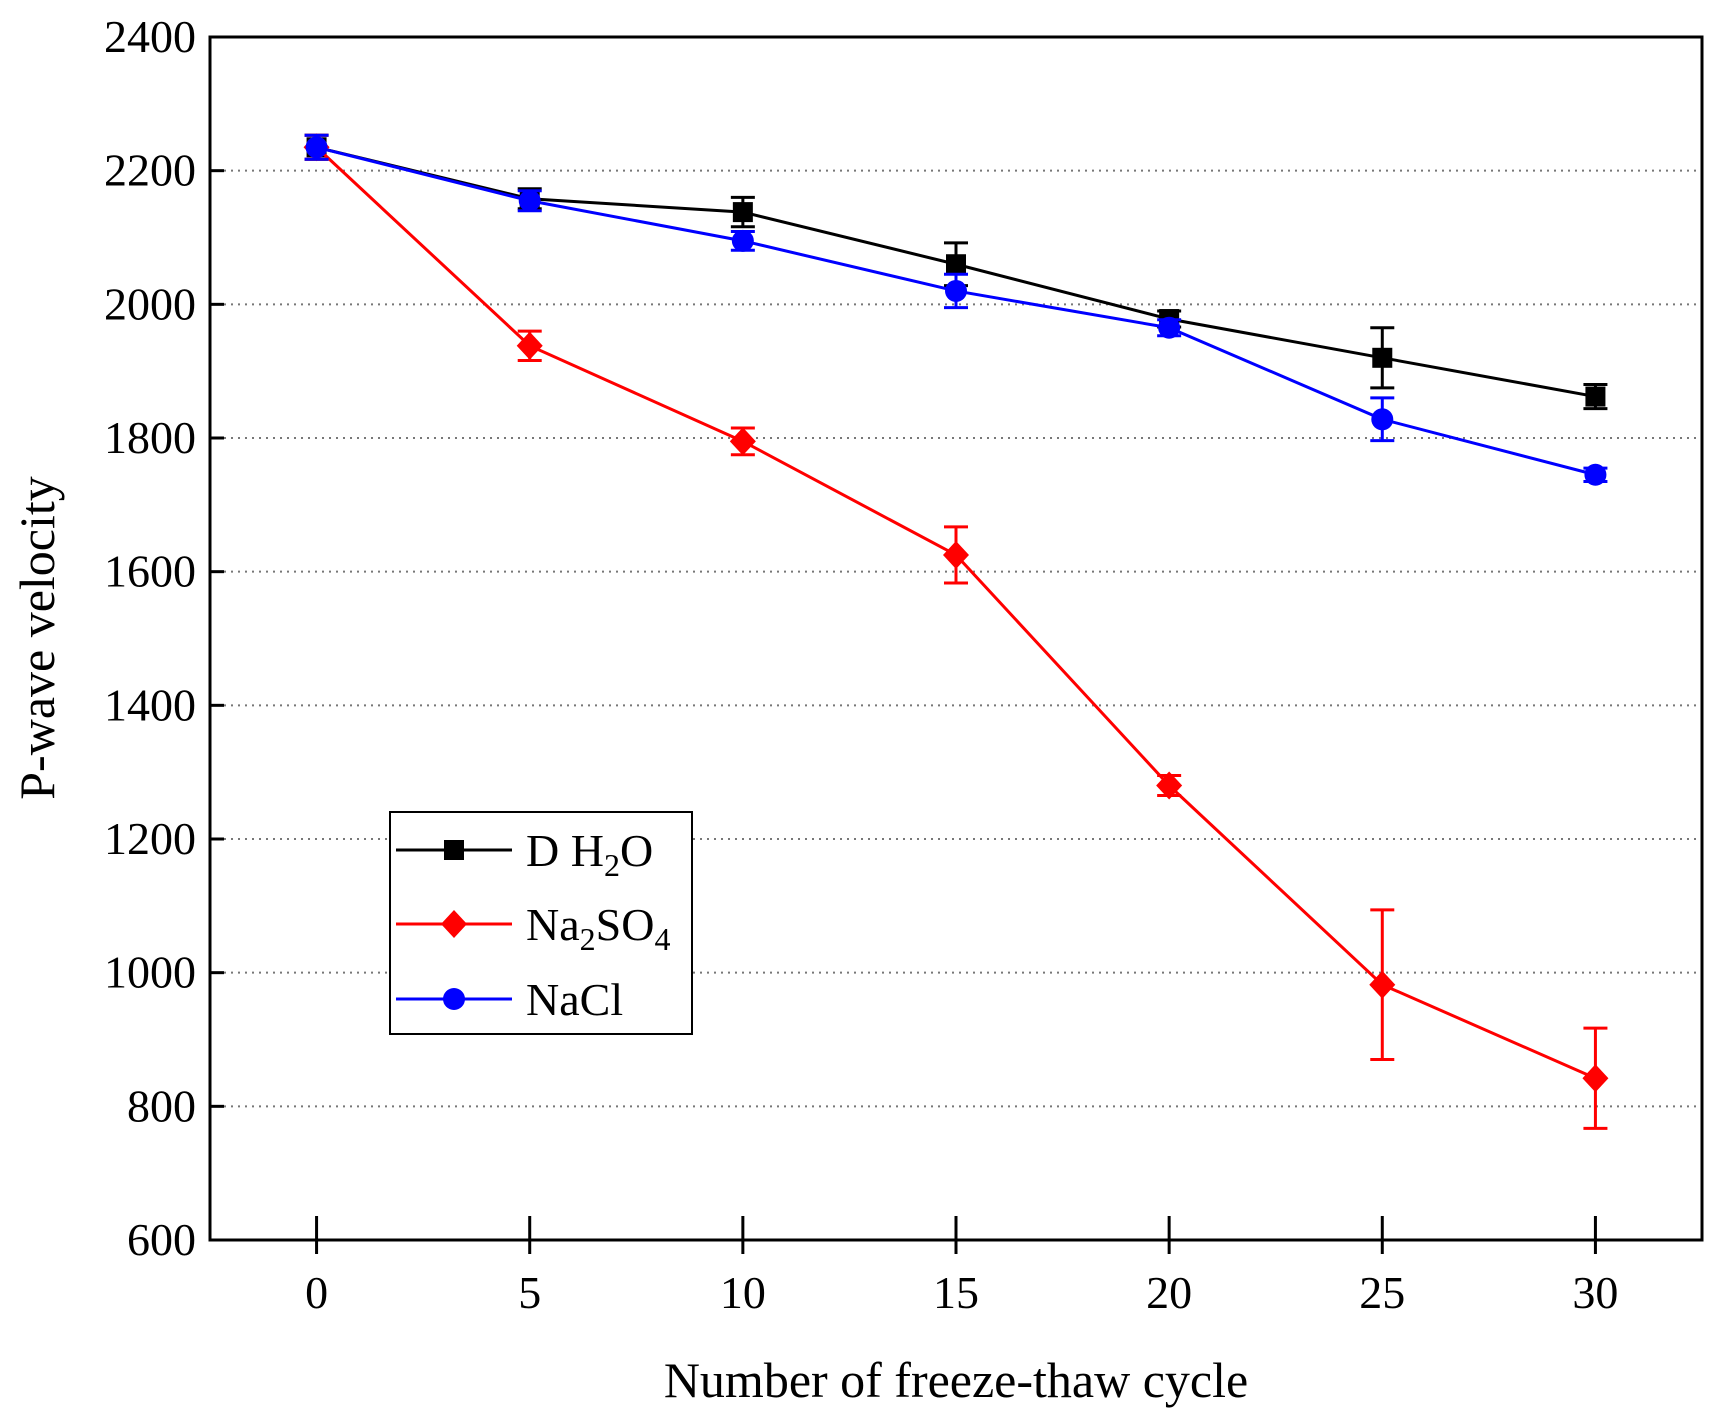 The height and width of the screenshot is (1420, 1715). Describe the element at coordinates (150, 303) in the screenshot. I see `y-tick-label: 2000` at that location.